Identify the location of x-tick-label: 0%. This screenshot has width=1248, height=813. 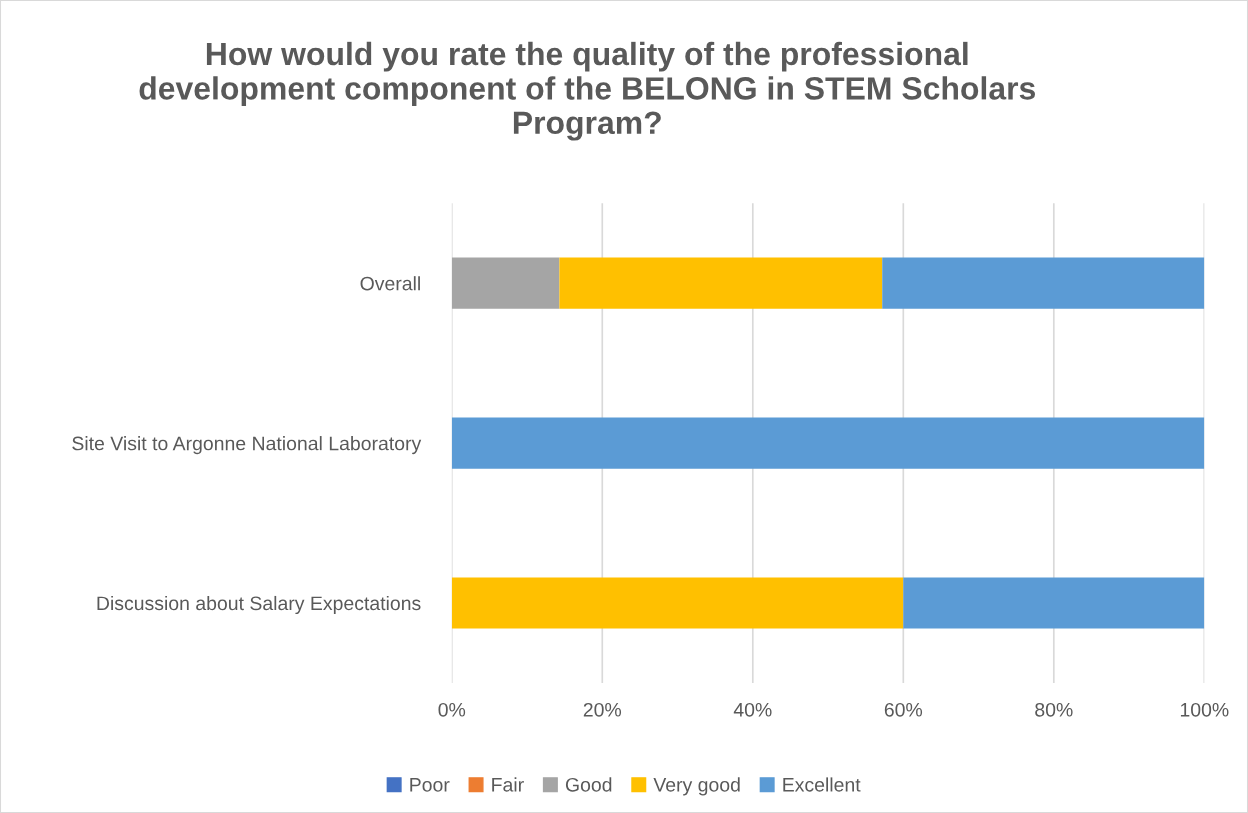
(452, 709).